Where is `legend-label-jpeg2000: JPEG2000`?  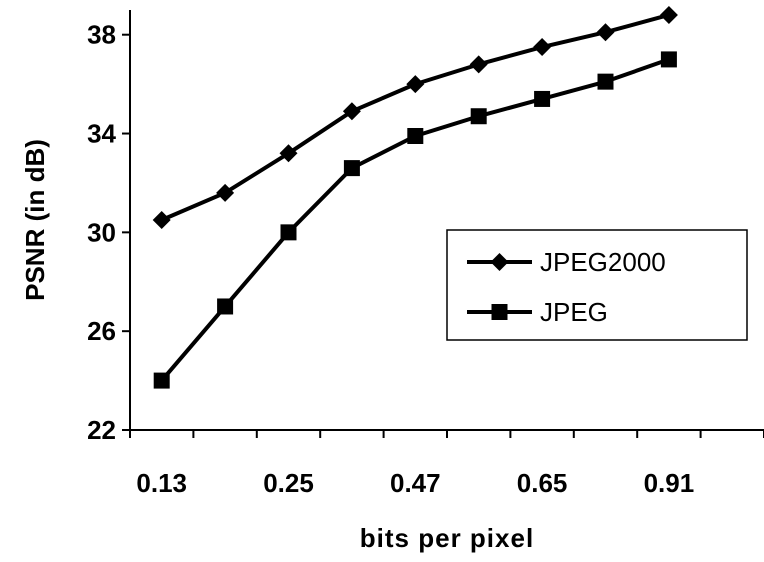 legend-label-jpeg2000: JPEG2000 is located at coordinates (603, 262).